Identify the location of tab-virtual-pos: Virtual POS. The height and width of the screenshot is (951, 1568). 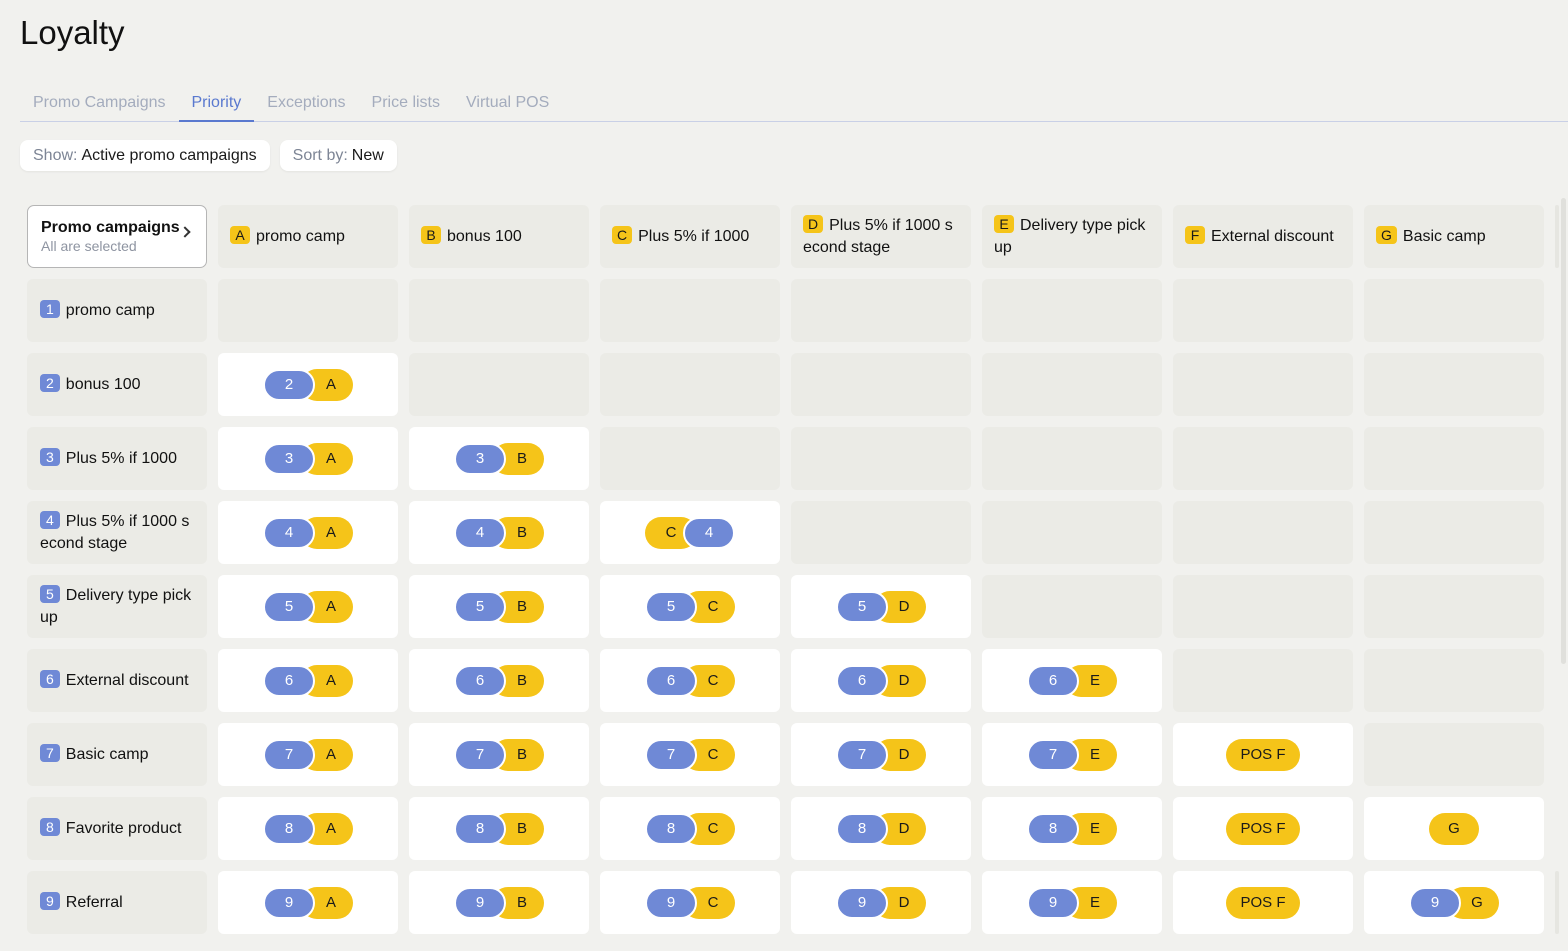
(508, 102).